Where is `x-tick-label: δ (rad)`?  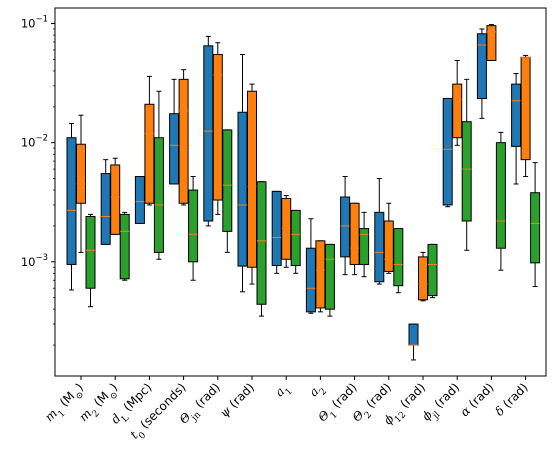 x-tick-label: δ (rad) is located at coordinates (511, 399).